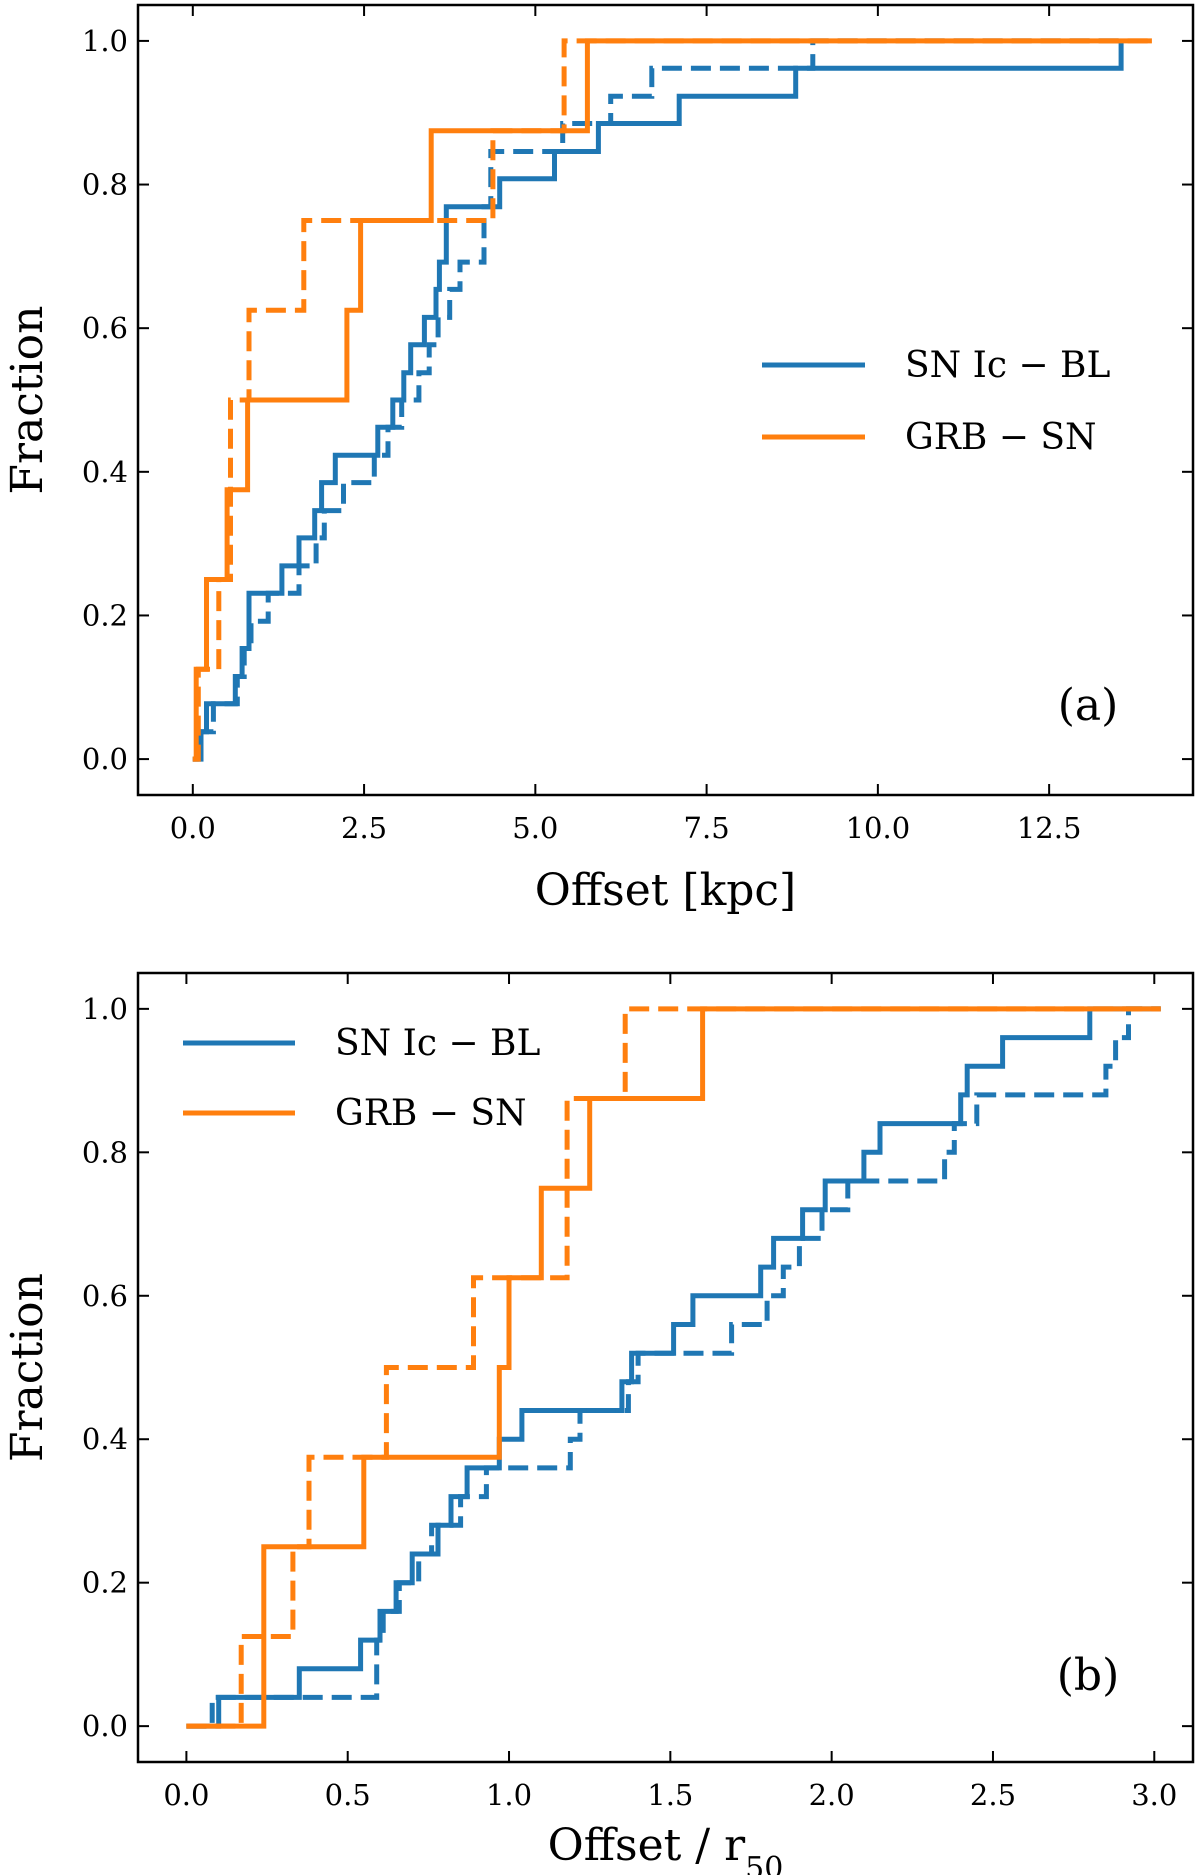 This screenshot has width=1200, height=1875. Describe the element at coordinates (1049, 828) in the screenshot. I see `x-tick-label: 12.5` at that location.